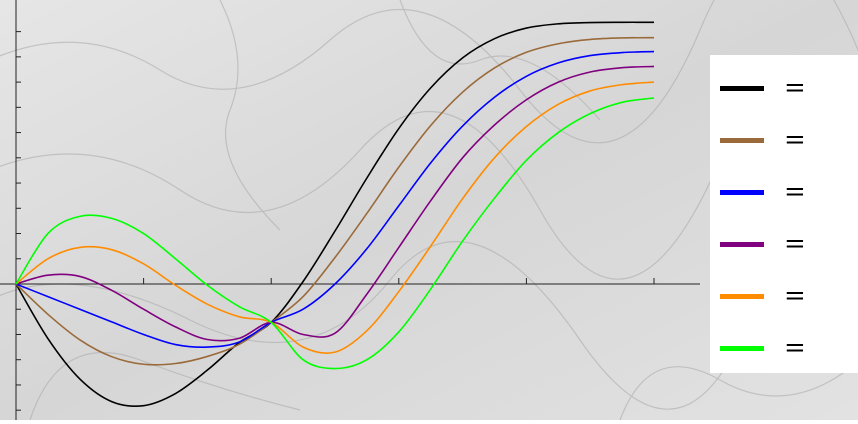 The height and width of the screenshot is (424, 858). I want to click on legend-item-6: =, so click(784, 348).